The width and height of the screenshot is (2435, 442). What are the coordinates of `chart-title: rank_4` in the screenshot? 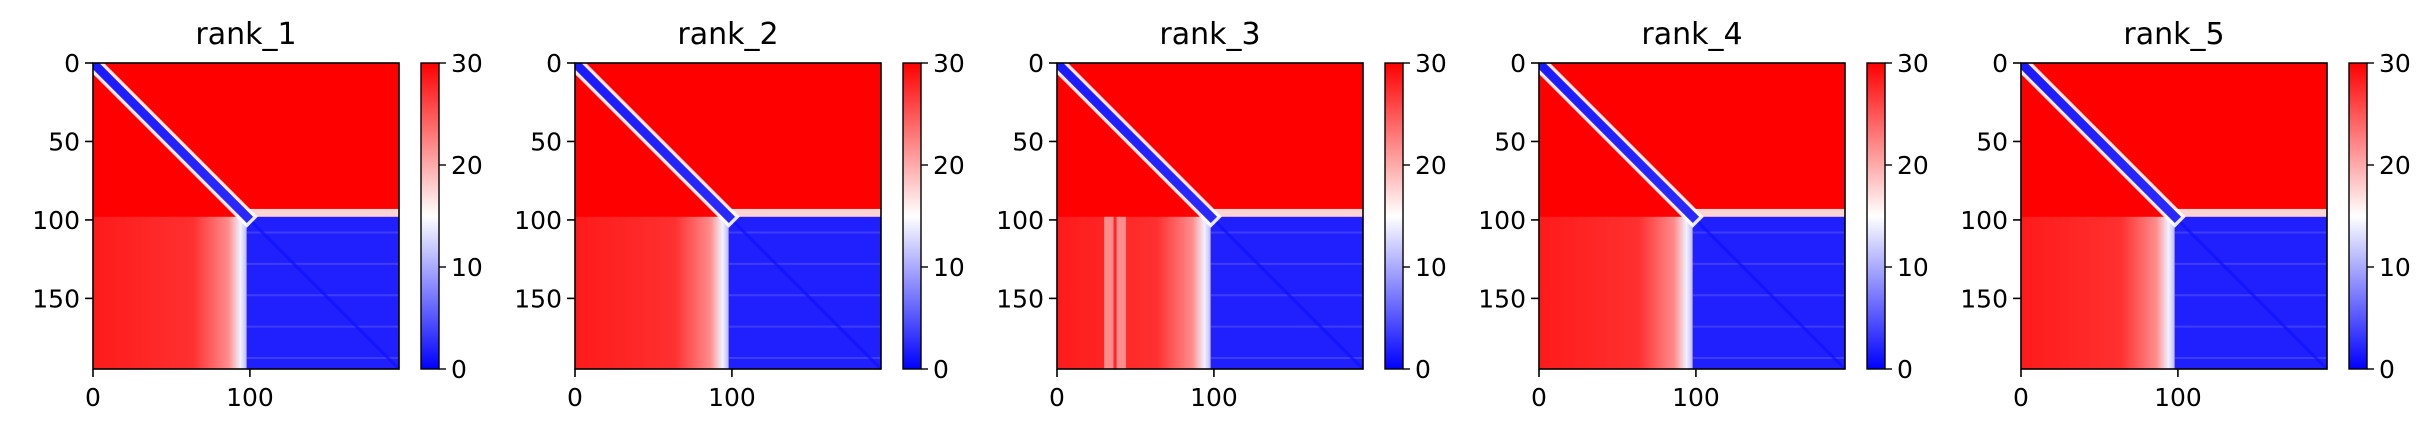 It's located at (1691, 34).